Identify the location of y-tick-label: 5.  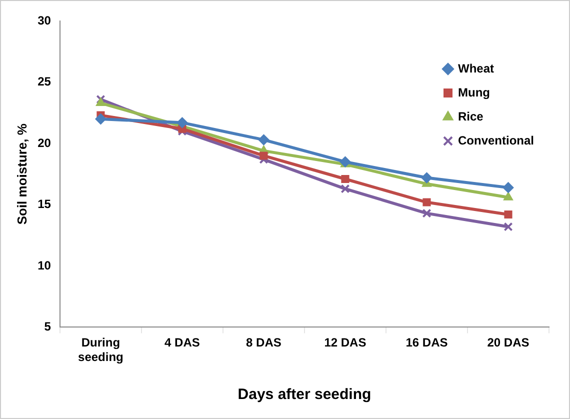
(48, 327).